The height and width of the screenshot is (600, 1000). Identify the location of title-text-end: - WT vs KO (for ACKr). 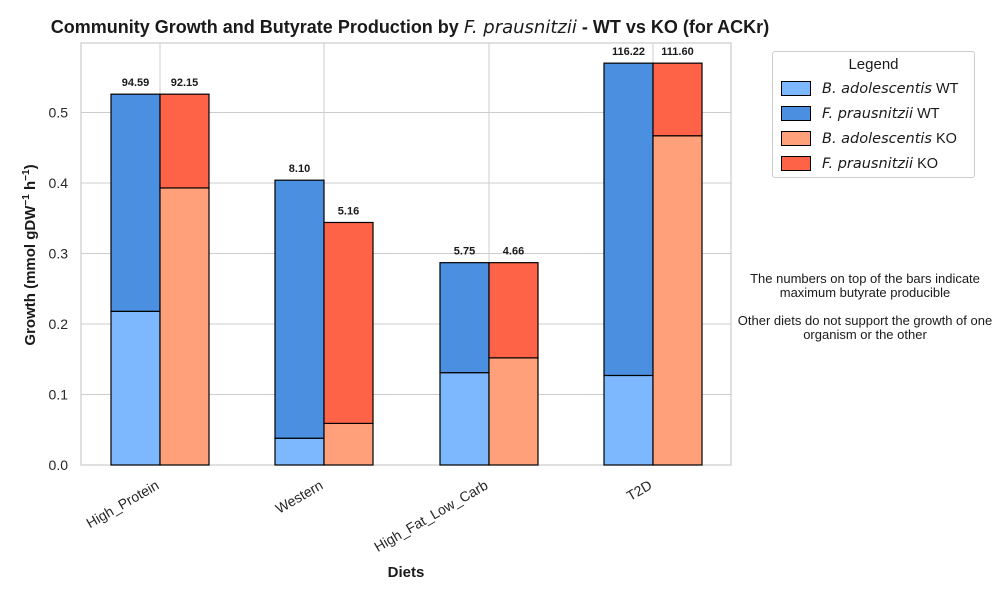
(673, 27).